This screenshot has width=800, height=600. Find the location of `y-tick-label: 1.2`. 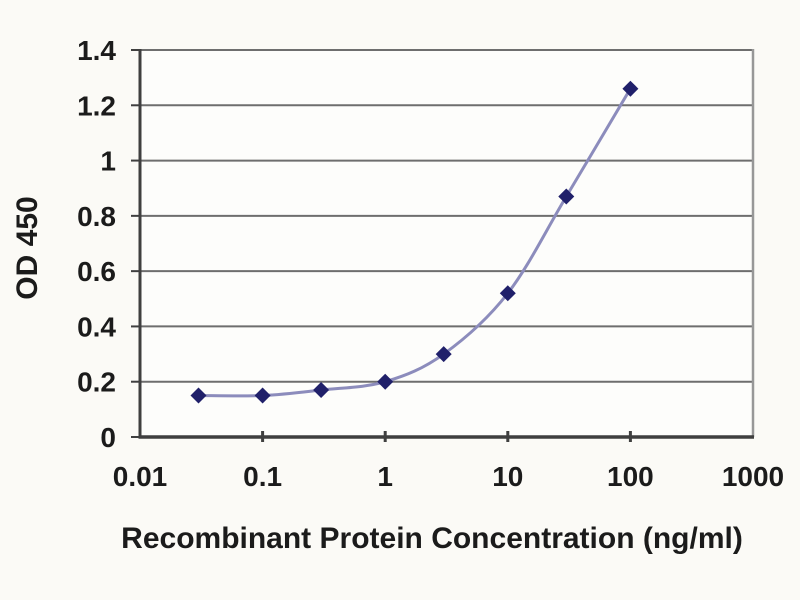

y-tick-label: 1.2 is located at coordinates (96, 105).